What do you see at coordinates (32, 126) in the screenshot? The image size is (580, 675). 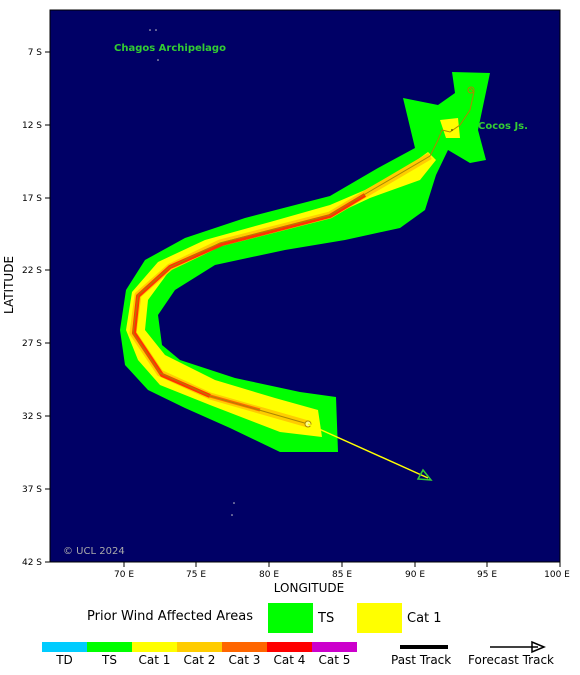 I see `y-tick-label: 12 S` at bounding box center [32, 126].